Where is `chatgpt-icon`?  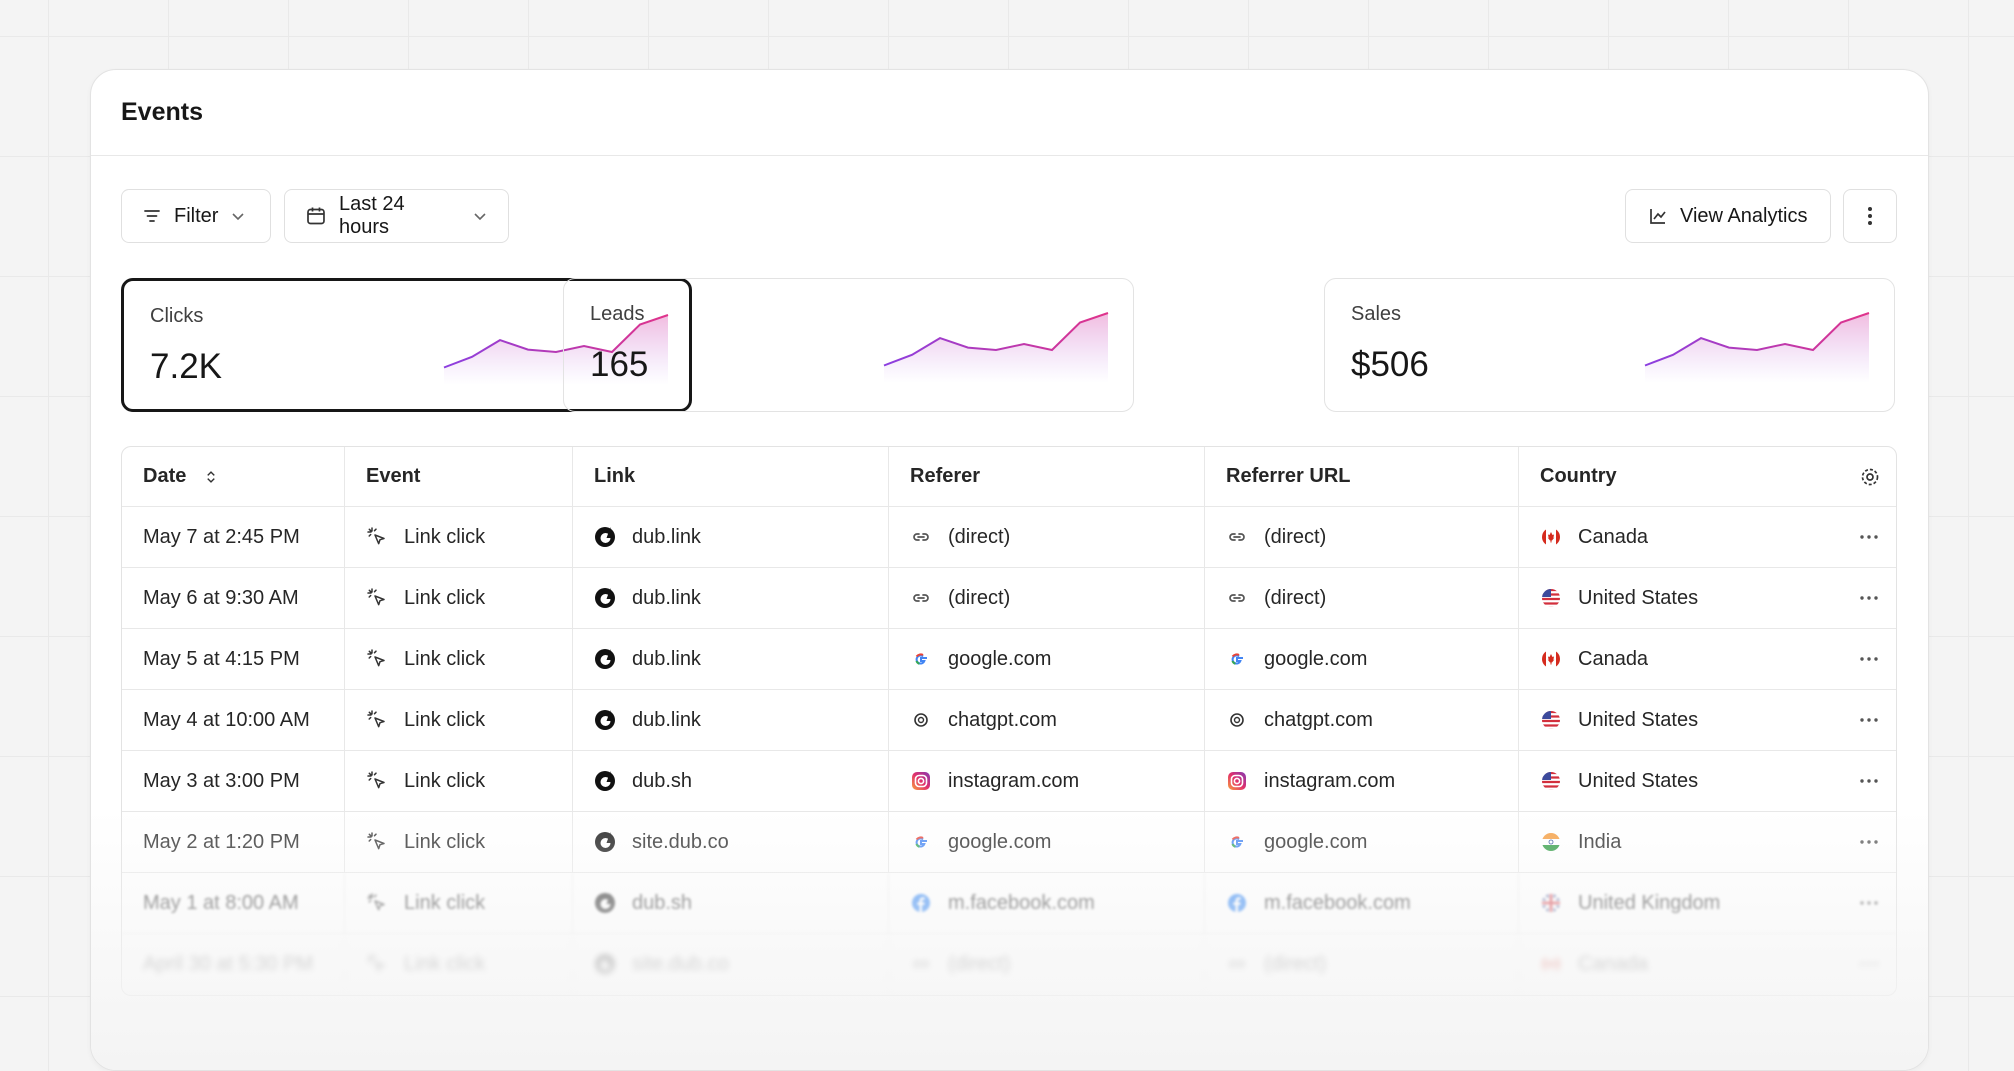 chatgpt-icon is located at coordinates (921, 720).